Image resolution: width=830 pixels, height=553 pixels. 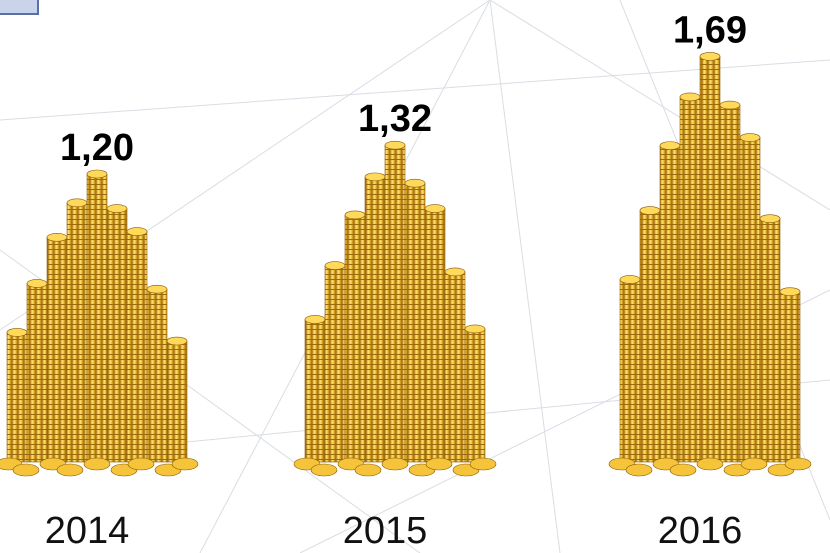 I want to click on value-label: 1,69, so click(x=710, y=30).